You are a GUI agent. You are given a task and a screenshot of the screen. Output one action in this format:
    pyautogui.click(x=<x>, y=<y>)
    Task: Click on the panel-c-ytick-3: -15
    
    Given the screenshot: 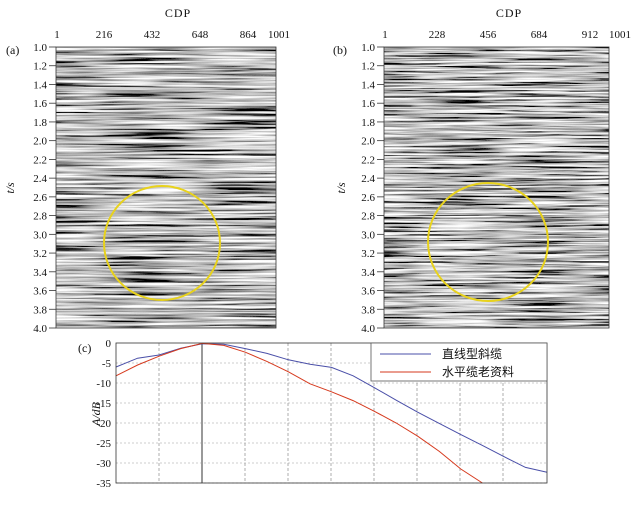 What is the action you would take?
    pyautogui.click(x=103, y=404)
    